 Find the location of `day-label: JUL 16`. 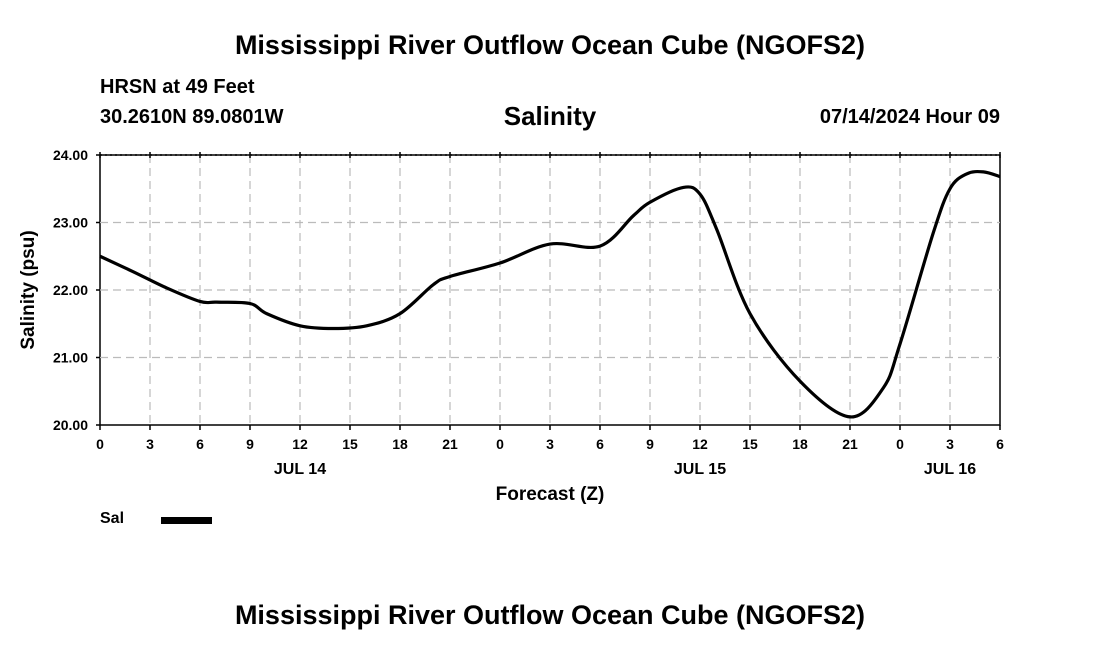

day-label: JUL 16 is located at coordinates (950, 469).